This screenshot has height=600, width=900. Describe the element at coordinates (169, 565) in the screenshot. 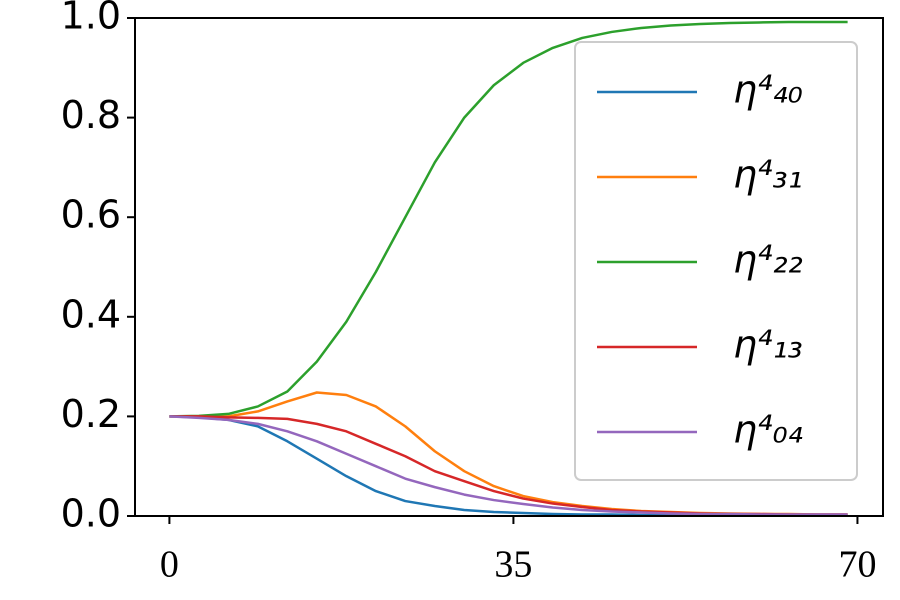

I see `x-tick-label: 0` at that location.